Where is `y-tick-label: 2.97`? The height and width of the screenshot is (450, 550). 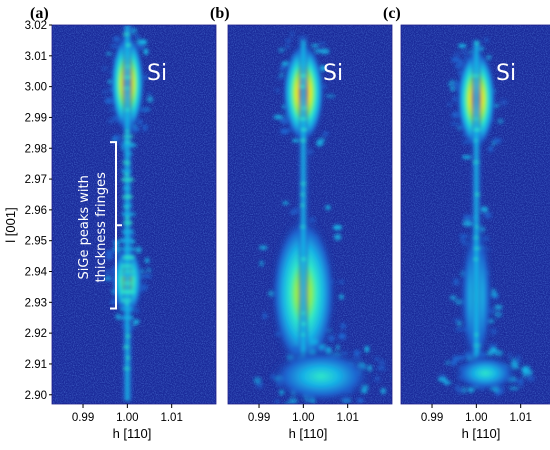
y-tick-label: 2.97 is located at coordinates (36, 180).